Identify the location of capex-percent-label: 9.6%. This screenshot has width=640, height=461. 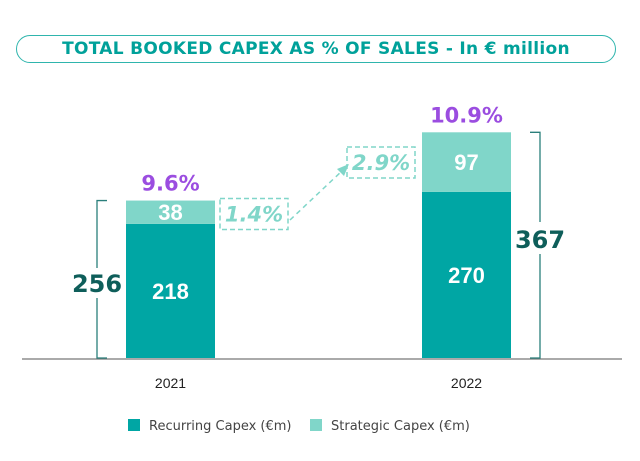
(170, 184).